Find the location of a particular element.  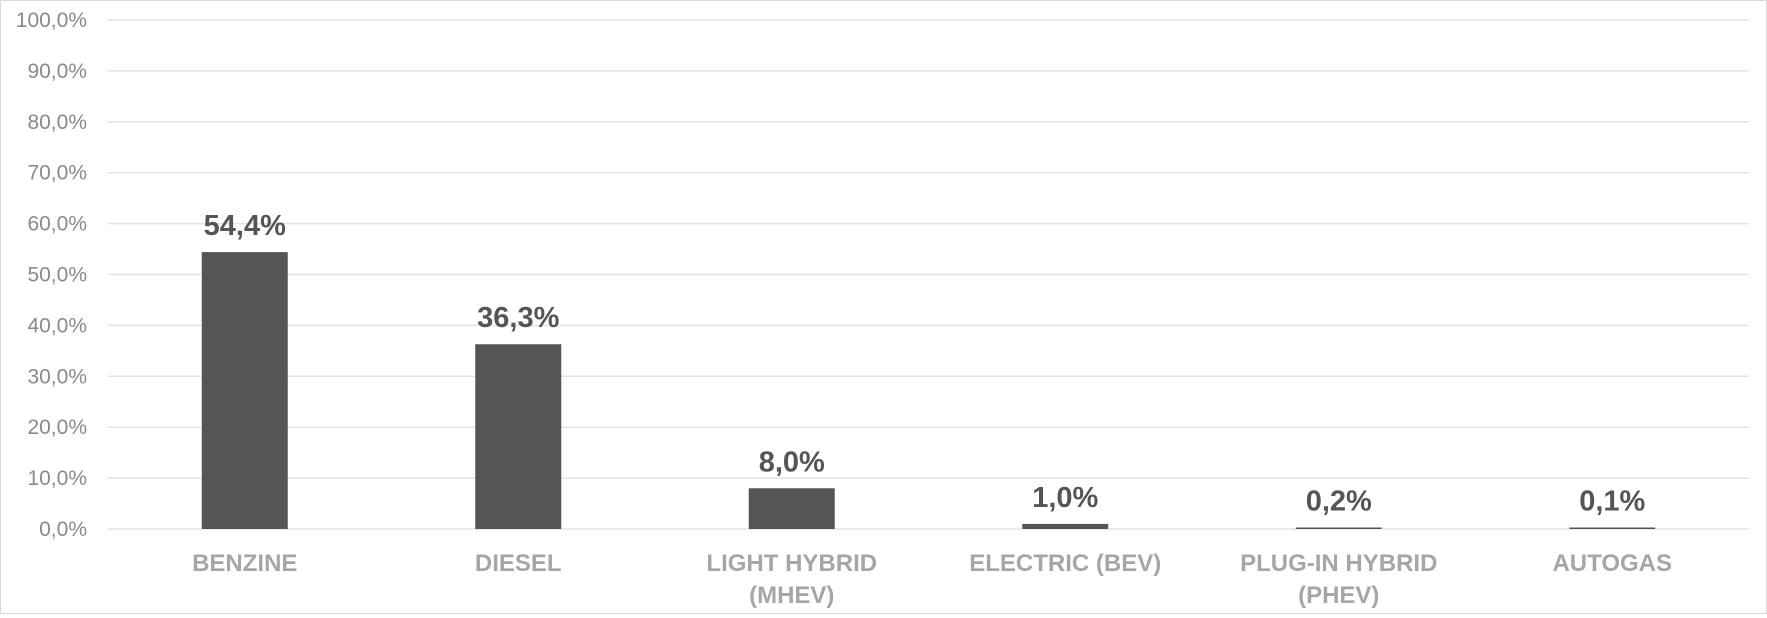

y-tick-label: 50,0% is located at coordinates (57, 275).